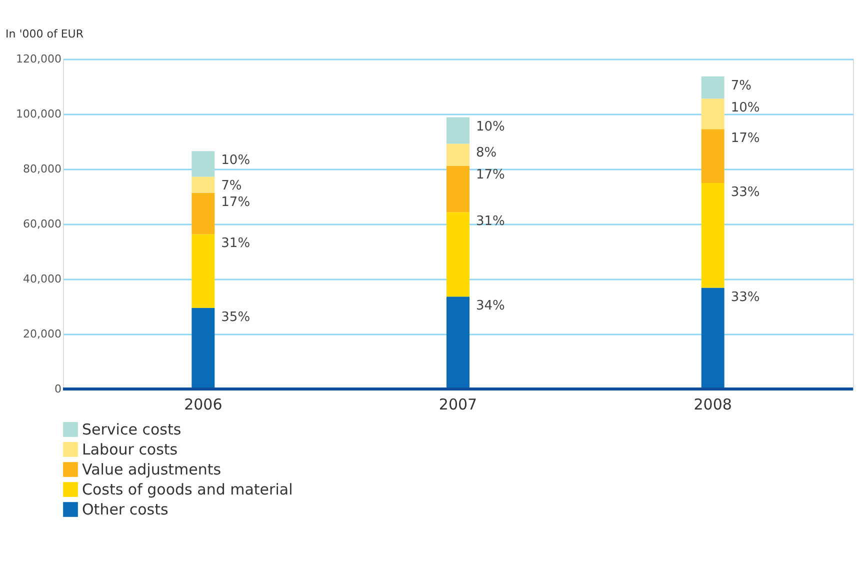  I want to click on legend-label: Costs of goods and material, so click(187, 489).